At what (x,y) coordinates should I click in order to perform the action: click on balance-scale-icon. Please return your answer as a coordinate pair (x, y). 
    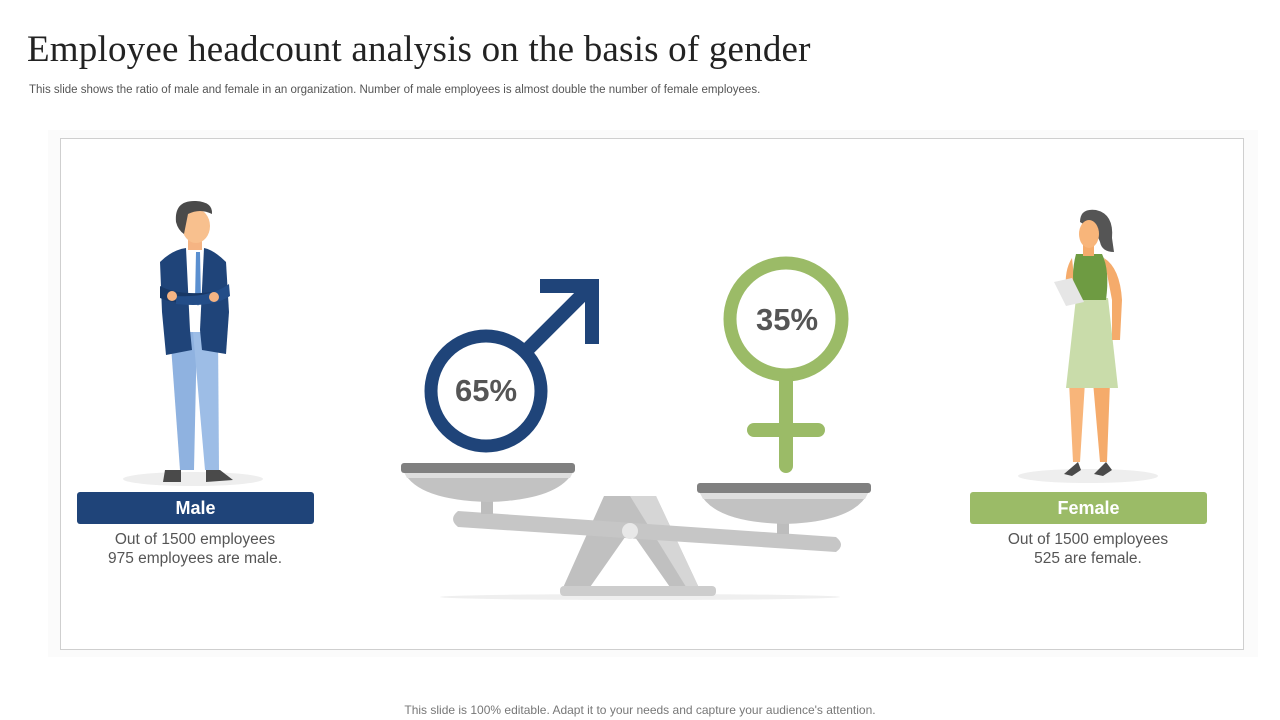
    Looking at the image, I should click on (636, 531).